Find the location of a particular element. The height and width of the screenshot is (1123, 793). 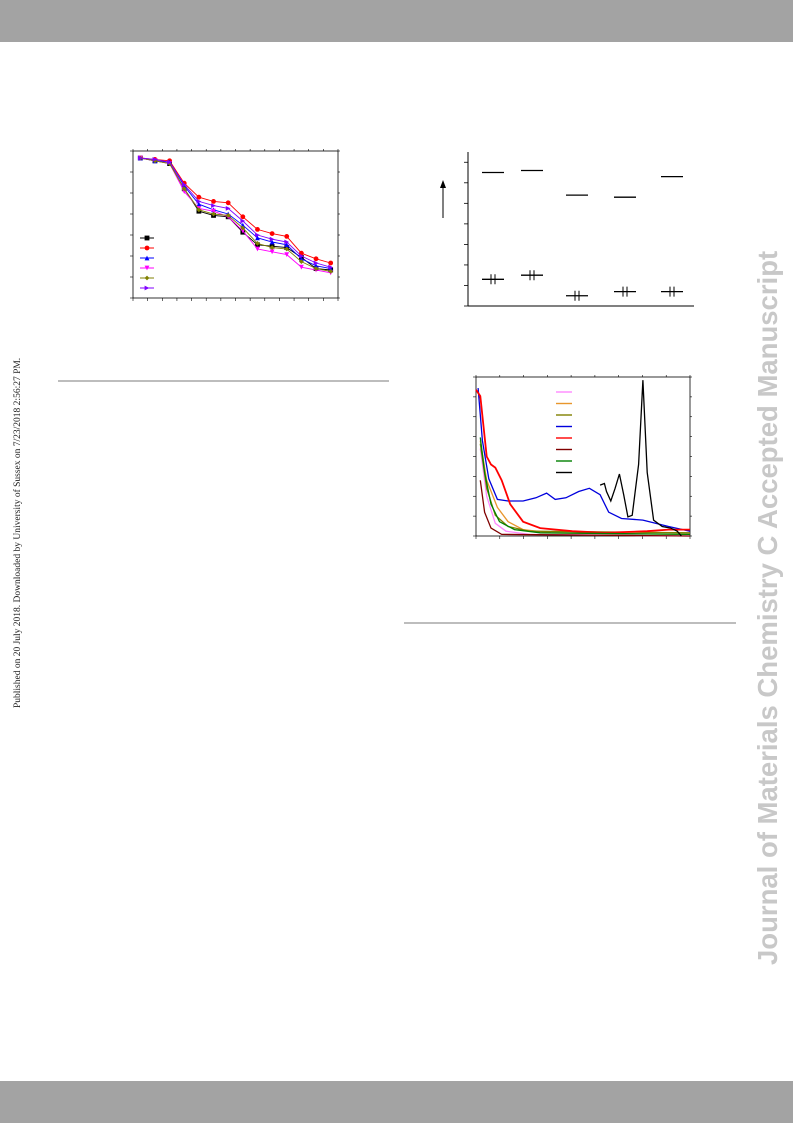

chart3-frame is located at coordinates (583, 456).